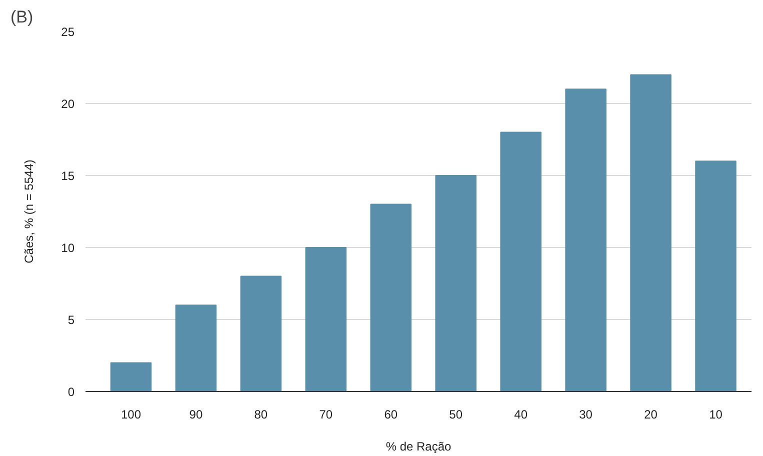 The width and height of the screenshot is (763, 456). Describe the element at coordinates (71, 392) in the screenshot. I see `y-tick-label: 0` at that location.